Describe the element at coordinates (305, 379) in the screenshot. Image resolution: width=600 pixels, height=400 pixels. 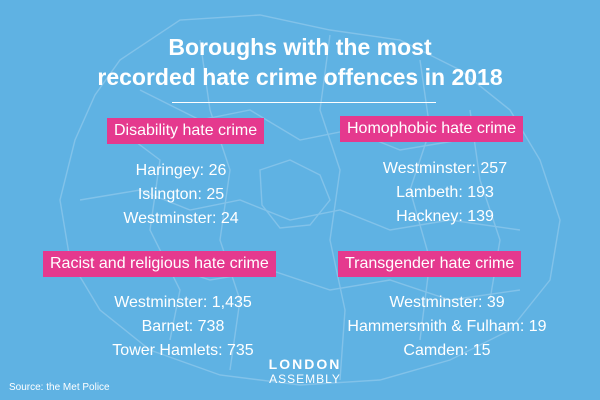
I see `logo-line-2: ASSEMBLY` at that location.